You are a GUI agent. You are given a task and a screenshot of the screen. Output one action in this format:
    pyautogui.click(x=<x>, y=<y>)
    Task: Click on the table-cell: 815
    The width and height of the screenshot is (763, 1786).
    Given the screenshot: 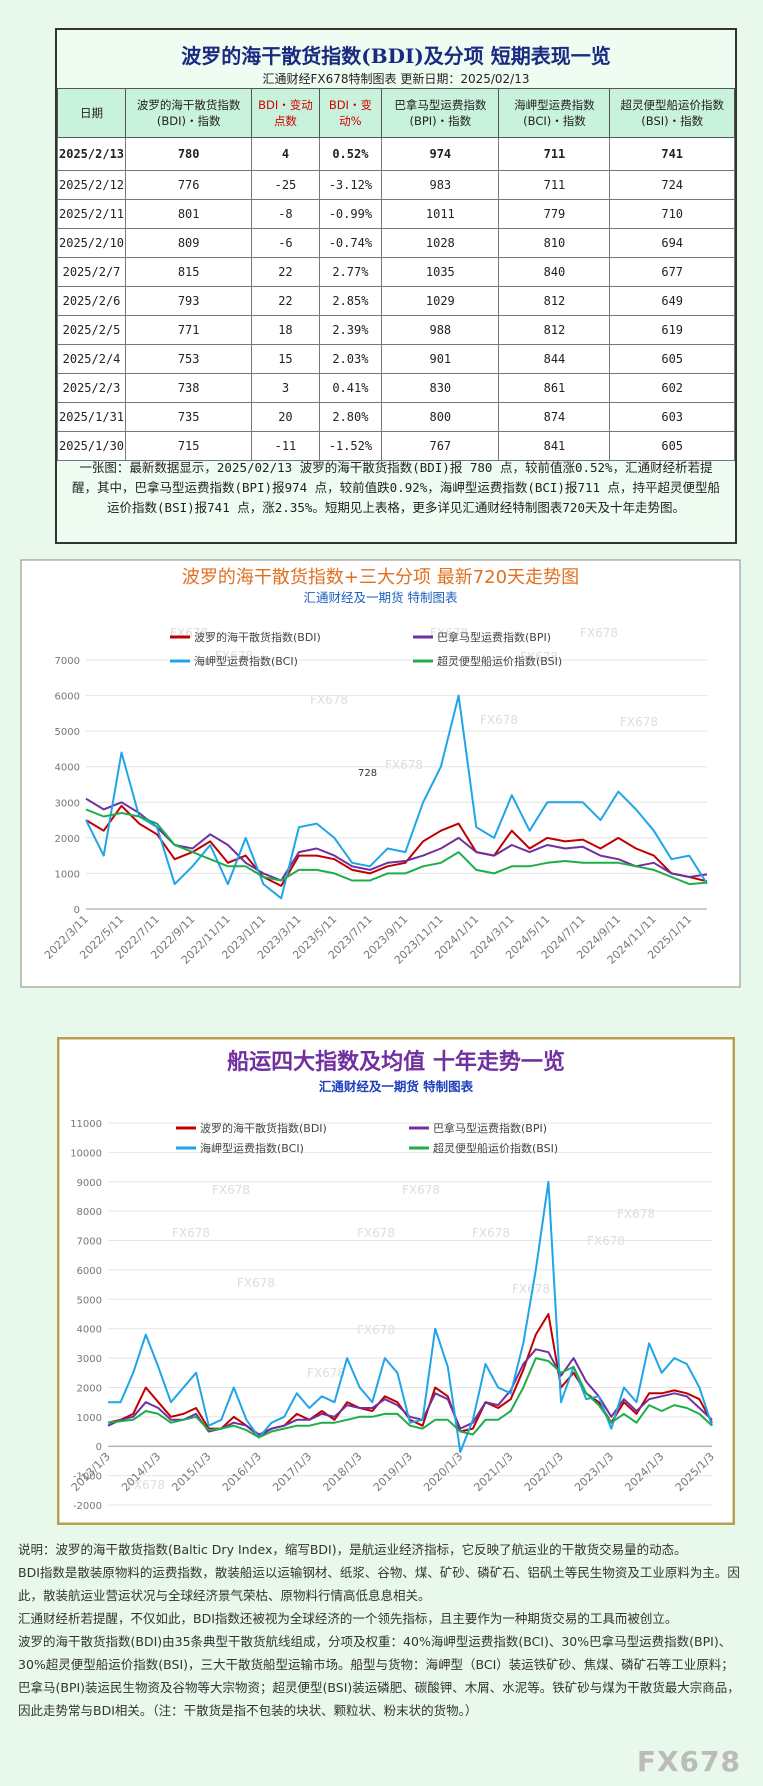 What is the action you would take?
    pyautogui.click(x=189, y=272)
    